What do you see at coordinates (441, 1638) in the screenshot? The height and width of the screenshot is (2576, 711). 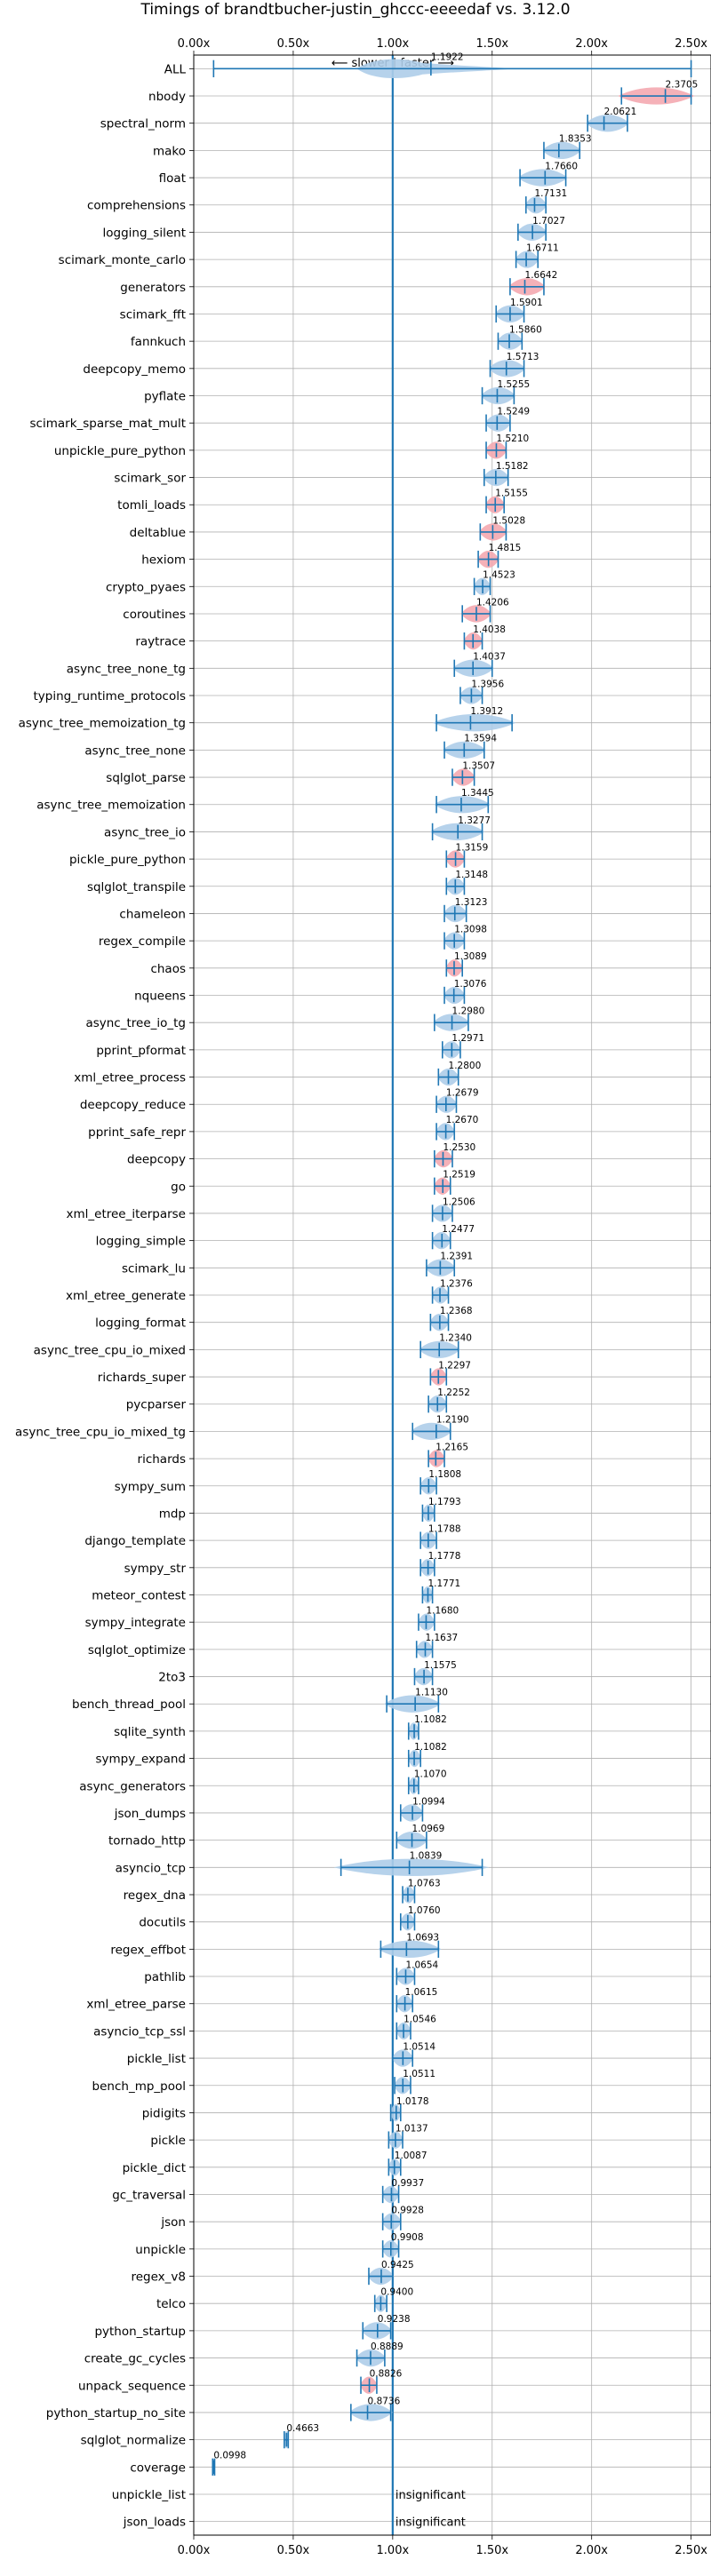 I see `median-value-label: 1.1637` at bounding box center [441, 1638].